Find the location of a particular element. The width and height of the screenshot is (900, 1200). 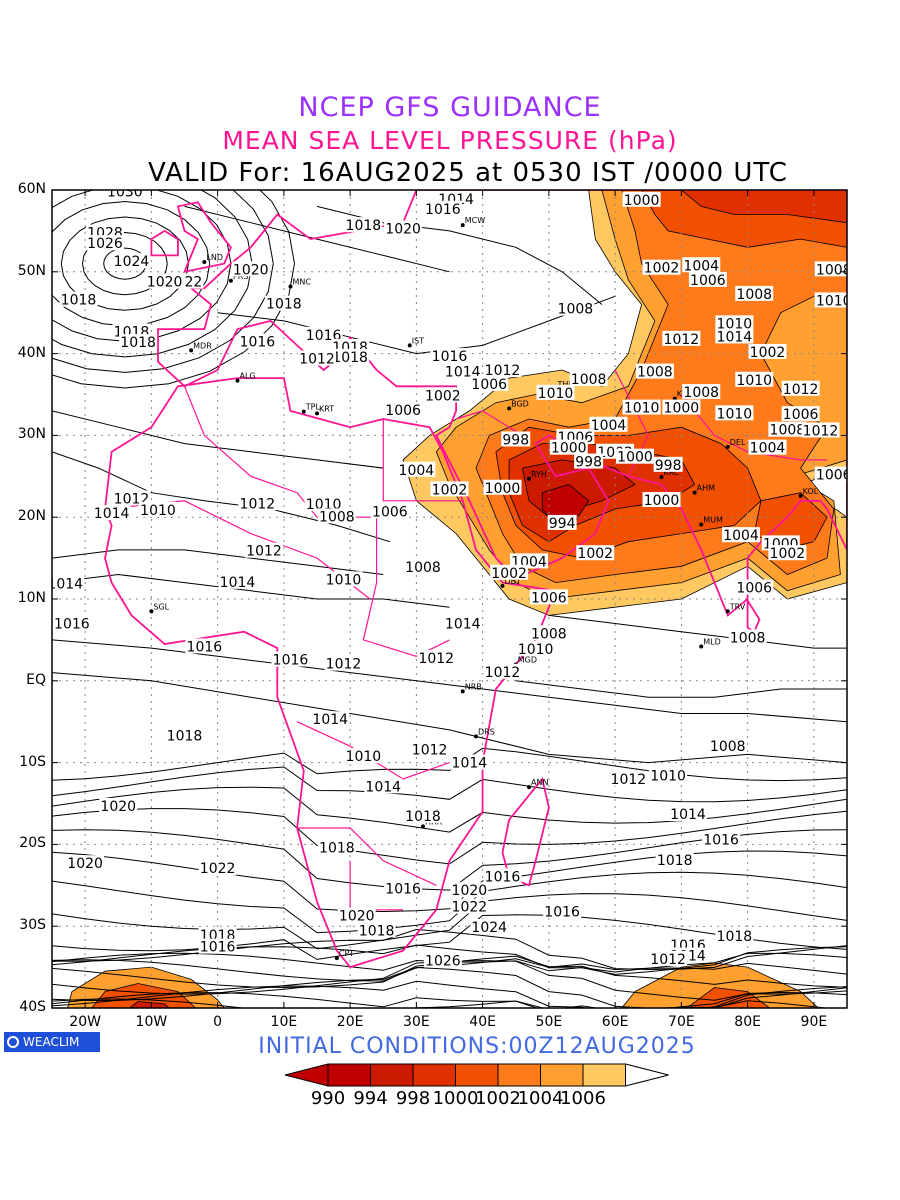

colorbar-level-label: 1004 is located at coordinates (540, 1098).